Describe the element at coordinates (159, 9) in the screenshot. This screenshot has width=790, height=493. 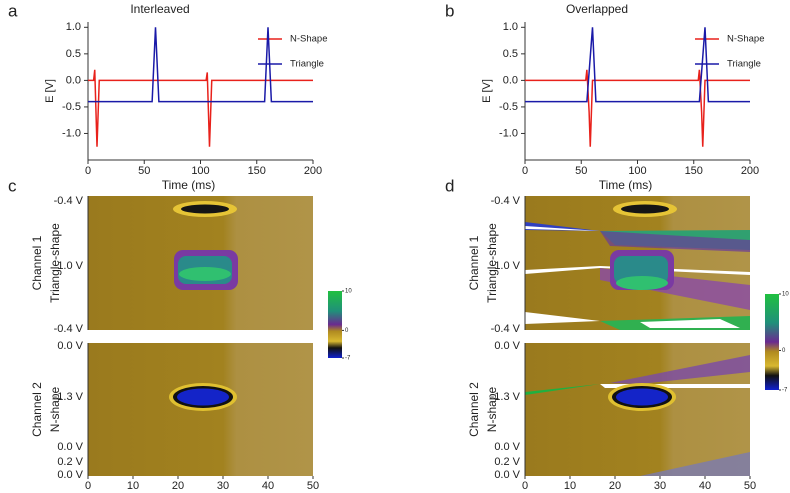
I see `chart-title: Interleaved` at that location.